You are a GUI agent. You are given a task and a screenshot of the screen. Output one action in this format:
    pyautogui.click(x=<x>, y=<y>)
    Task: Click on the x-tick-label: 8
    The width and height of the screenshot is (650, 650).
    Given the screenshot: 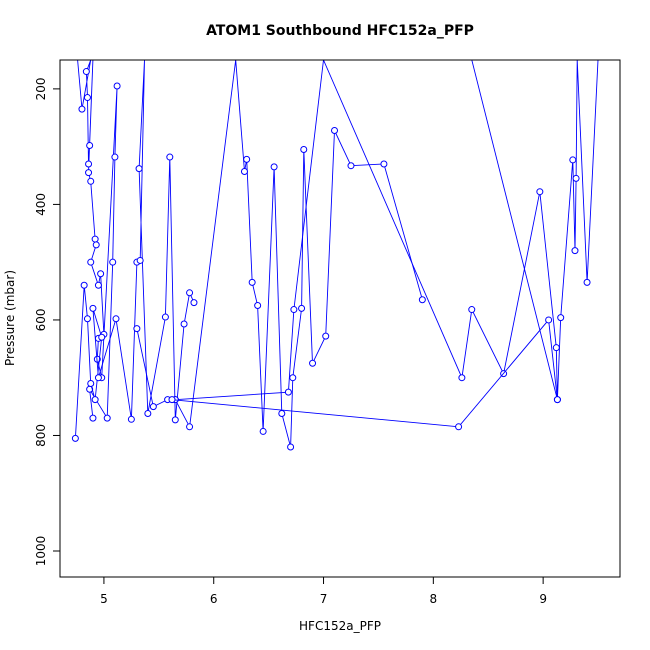 What is the action you would take?
    pyautogui.click(x=434, y=599)
    